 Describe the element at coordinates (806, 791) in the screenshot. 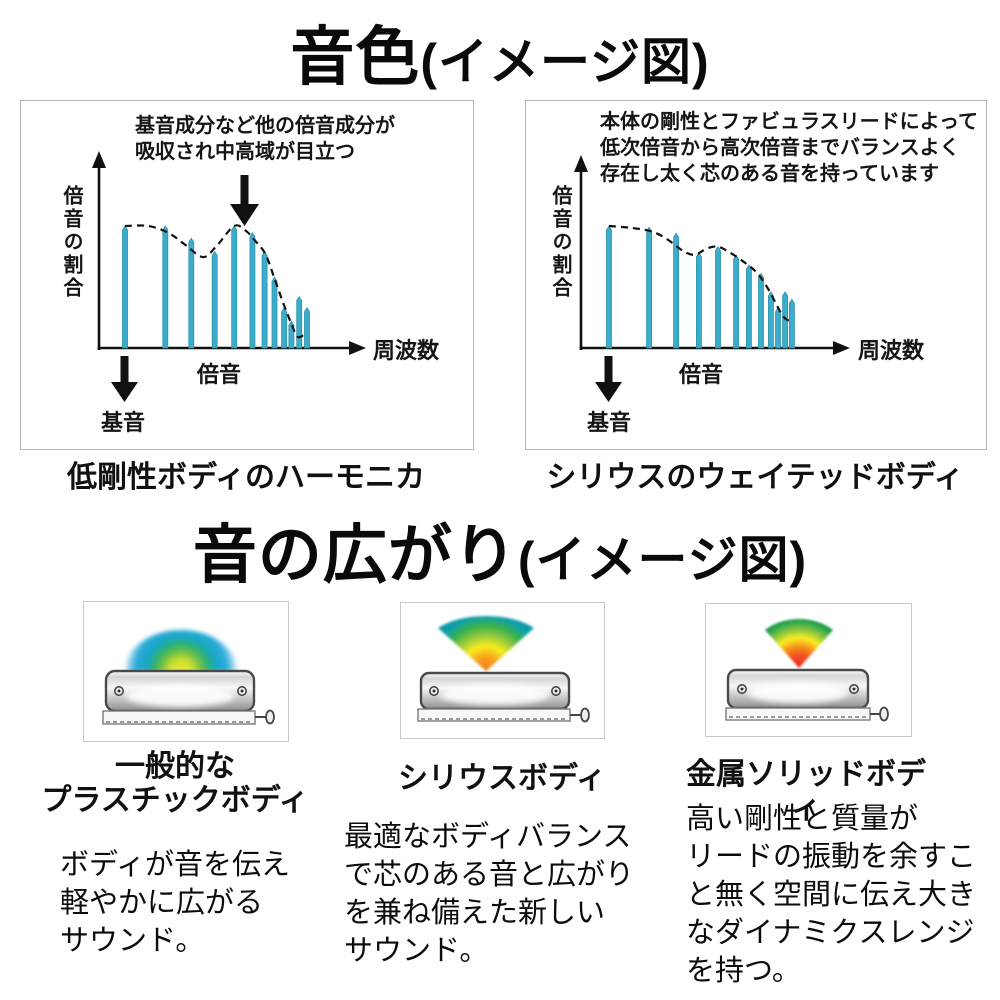

I see `heading-metal-solid-body: 金属ソリッドボディ` at that location.